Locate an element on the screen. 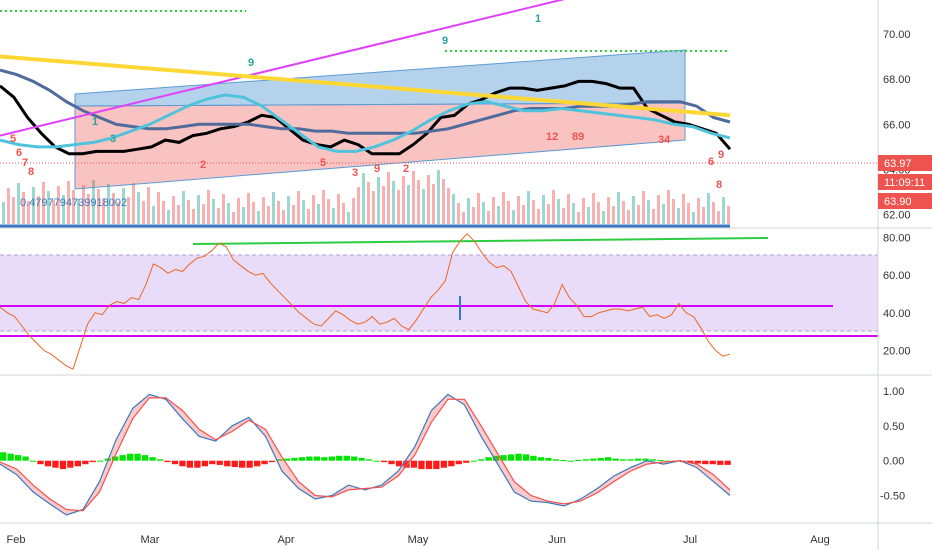 This screenshot has width=932, height=550. time-tick-label: Jul is located at coordinates (690, 540).